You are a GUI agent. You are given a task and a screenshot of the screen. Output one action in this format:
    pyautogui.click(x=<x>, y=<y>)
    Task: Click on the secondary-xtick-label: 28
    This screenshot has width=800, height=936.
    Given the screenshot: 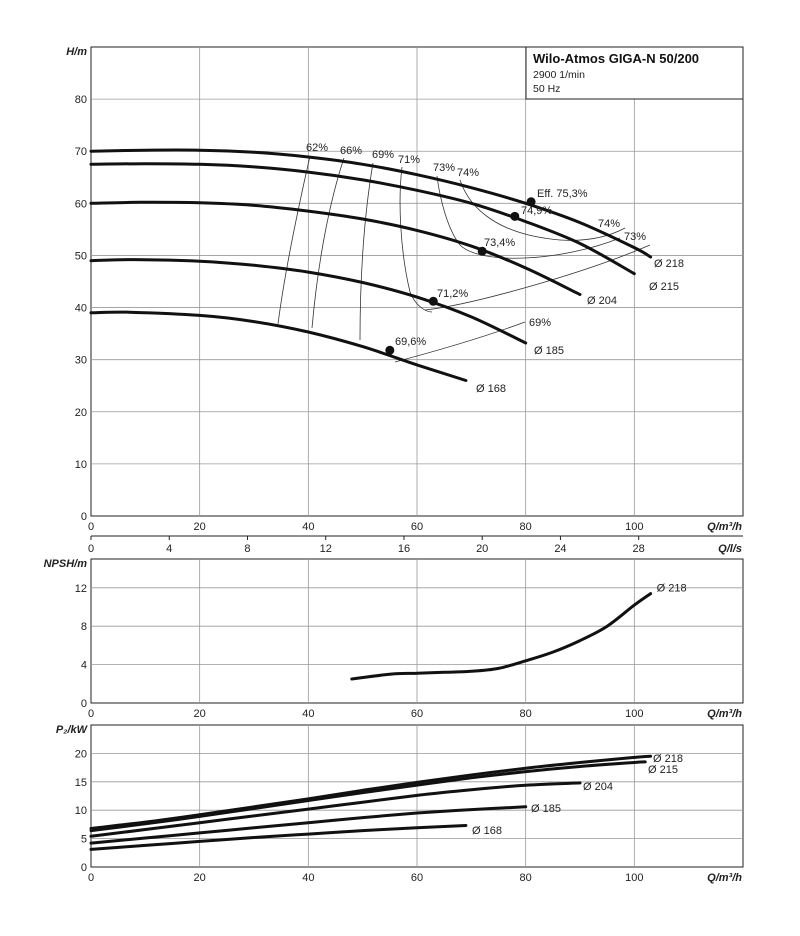 What is the action you would take?
    pyautogui.click(x=639, y=549)
    